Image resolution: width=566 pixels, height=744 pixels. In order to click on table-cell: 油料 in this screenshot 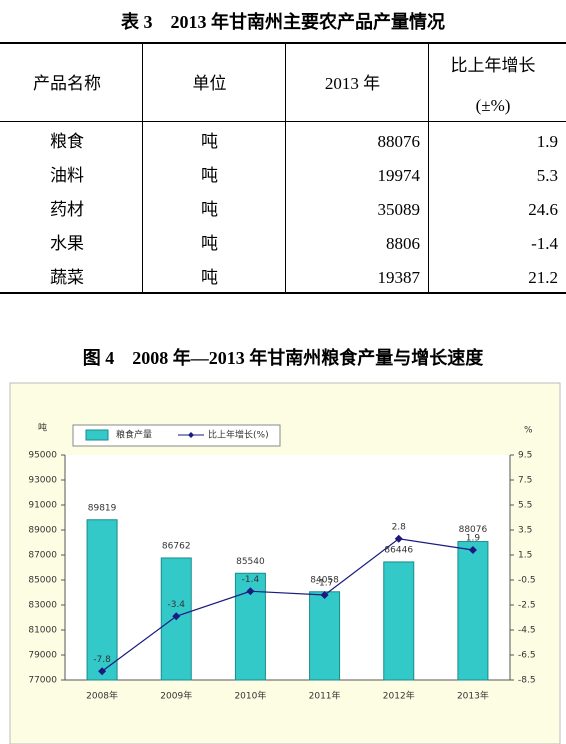, I will do `click(67, 175)`.